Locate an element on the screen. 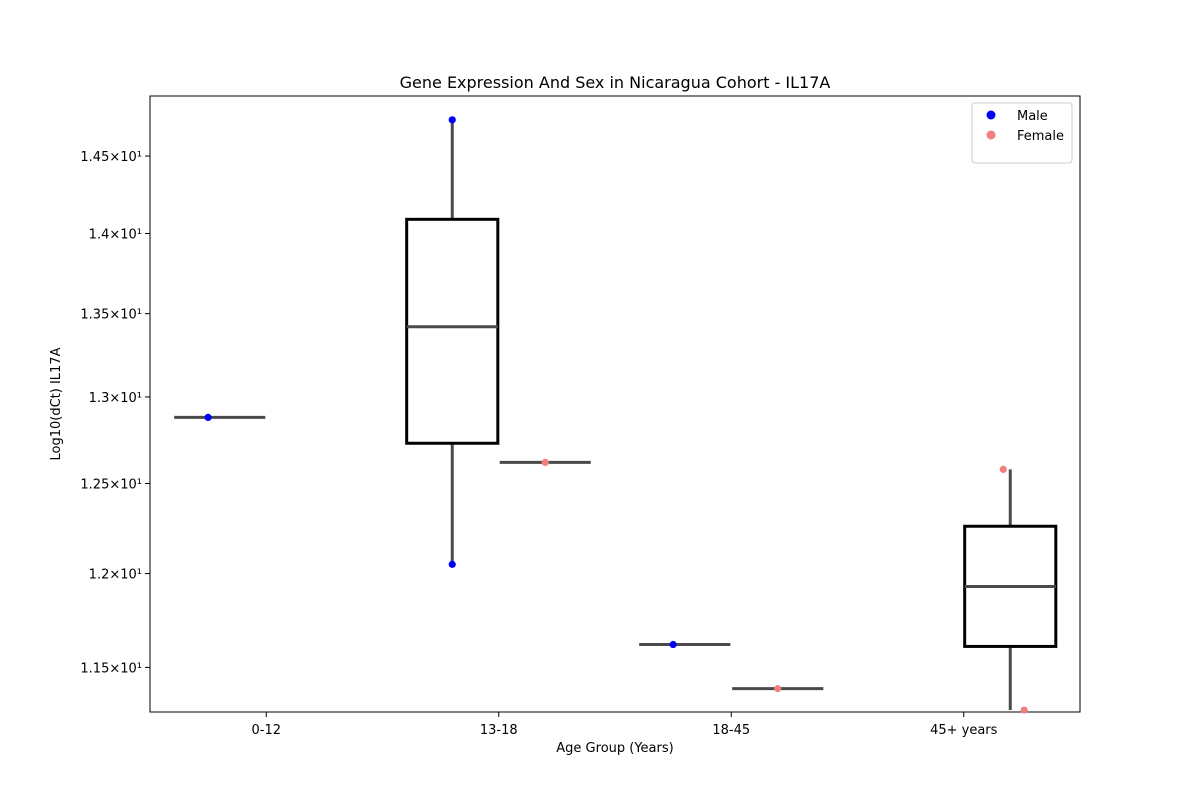 Image resolution: width=1200 pixels, height=800 pixels. x-tick-label: 45+ years is located at coordinates (964, 730).